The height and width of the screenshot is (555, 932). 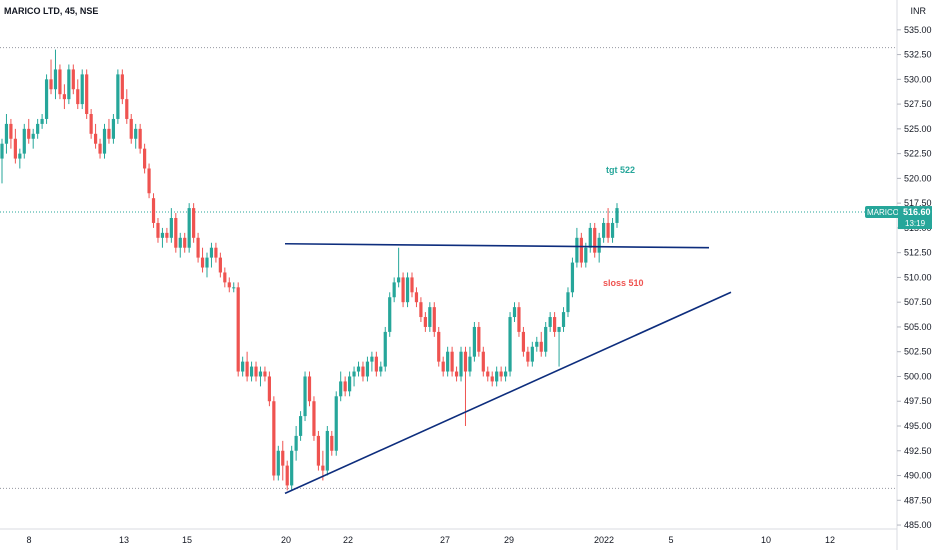 I want to click on y-tick-label: 510.00, so click(x=918, y=277).